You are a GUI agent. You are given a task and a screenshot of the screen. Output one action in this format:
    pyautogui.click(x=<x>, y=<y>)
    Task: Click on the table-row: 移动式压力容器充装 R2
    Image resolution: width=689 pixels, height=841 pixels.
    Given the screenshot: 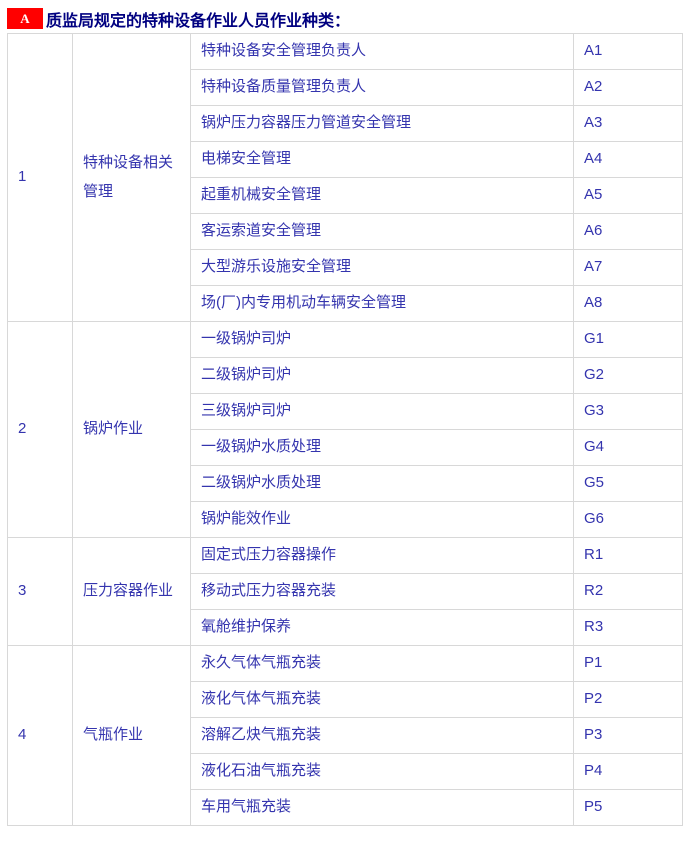 What is the action you would take?
    pyautogui.click(x=345, y=591)
    